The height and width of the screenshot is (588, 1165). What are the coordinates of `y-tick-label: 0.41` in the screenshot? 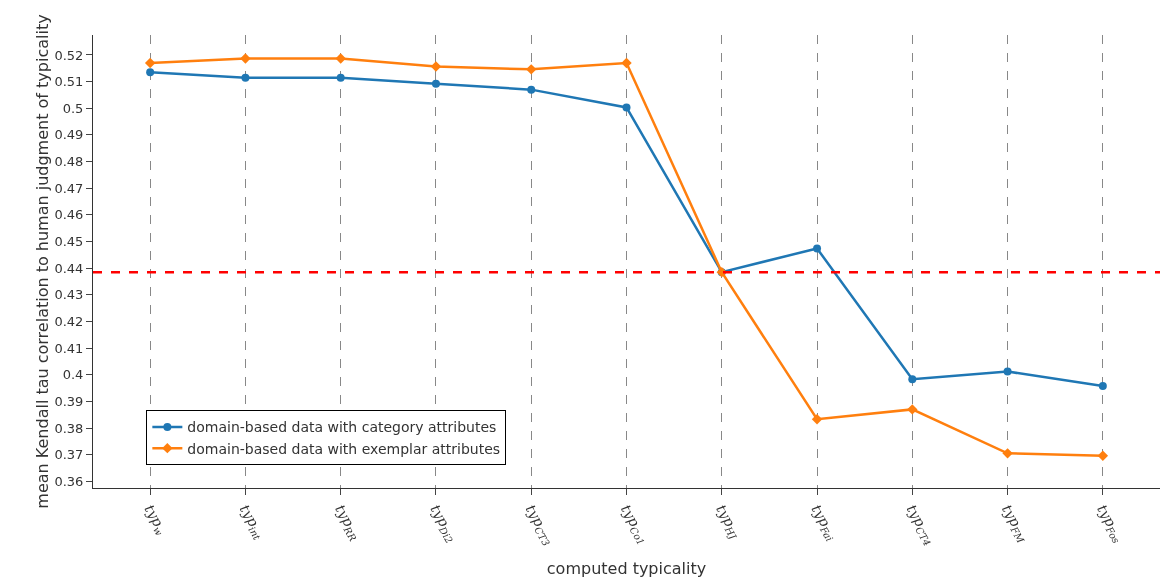 It's located at (69, 348).